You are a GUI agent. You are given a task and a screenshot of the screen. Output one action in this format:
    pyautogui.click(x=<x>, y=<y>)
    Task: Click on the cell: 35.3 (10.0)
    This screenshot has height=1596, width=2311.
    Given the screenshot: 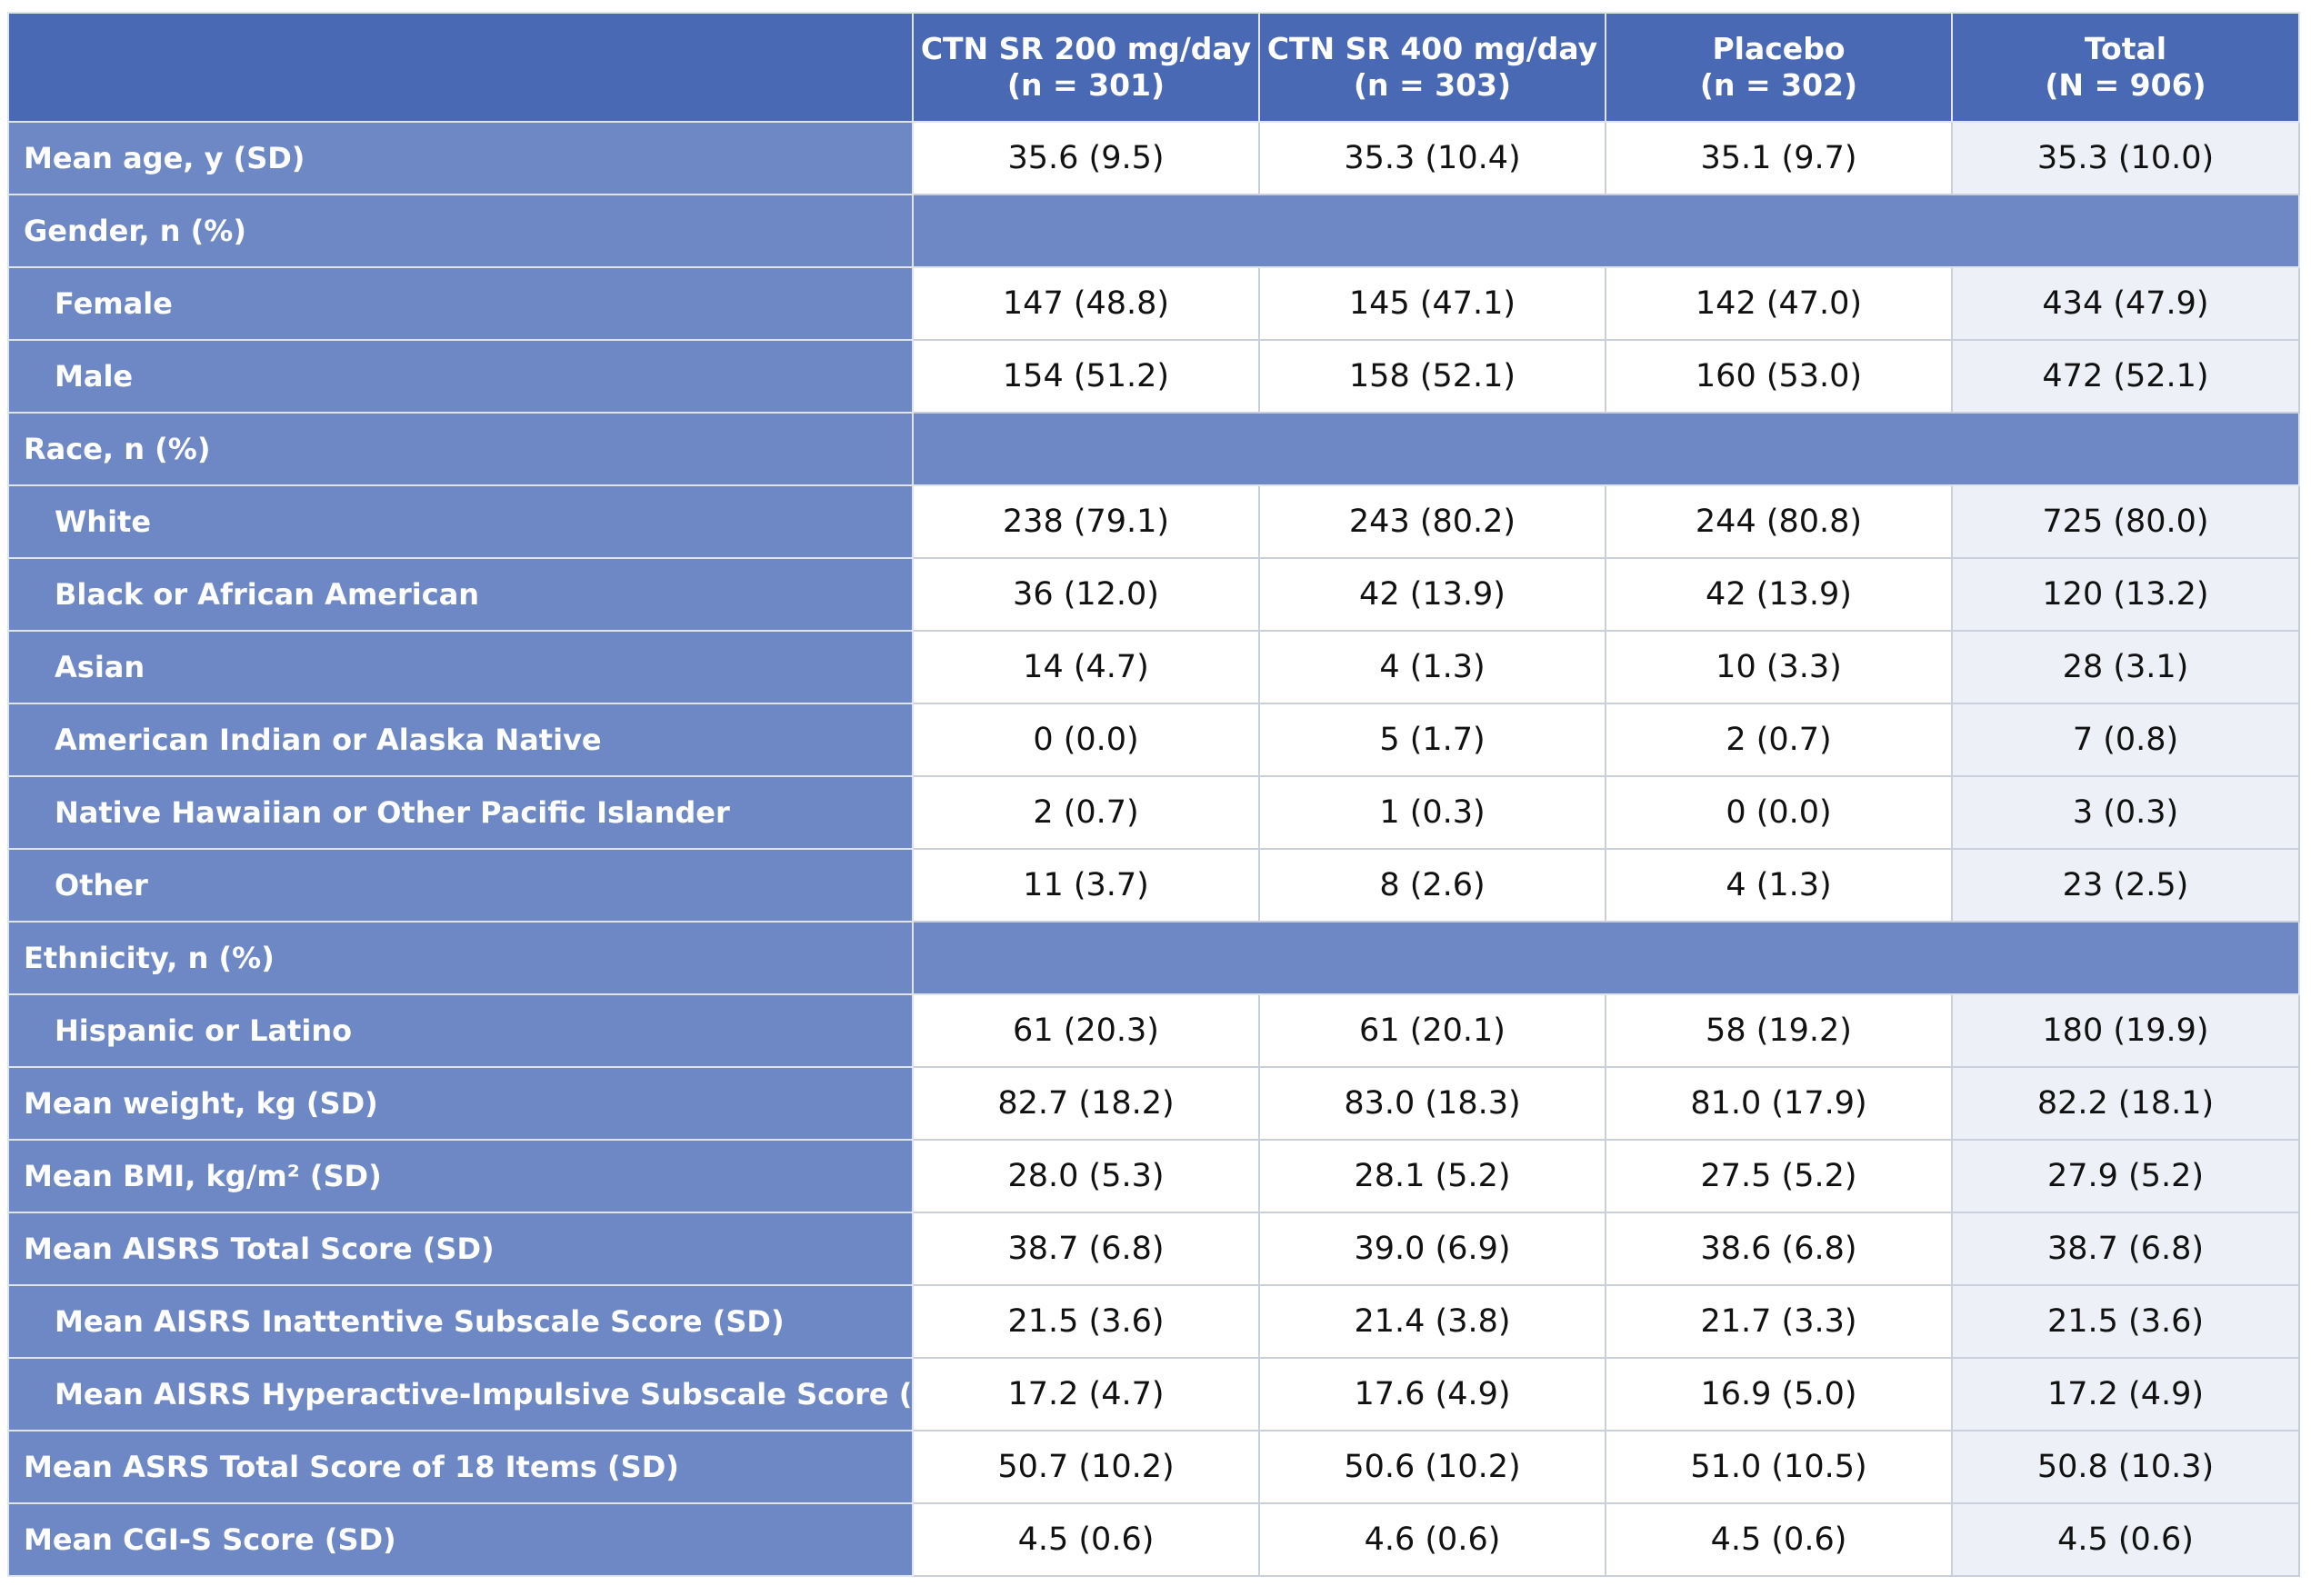 What is the action you would take?
    pyautogui.click(x=2125, y=158)
    